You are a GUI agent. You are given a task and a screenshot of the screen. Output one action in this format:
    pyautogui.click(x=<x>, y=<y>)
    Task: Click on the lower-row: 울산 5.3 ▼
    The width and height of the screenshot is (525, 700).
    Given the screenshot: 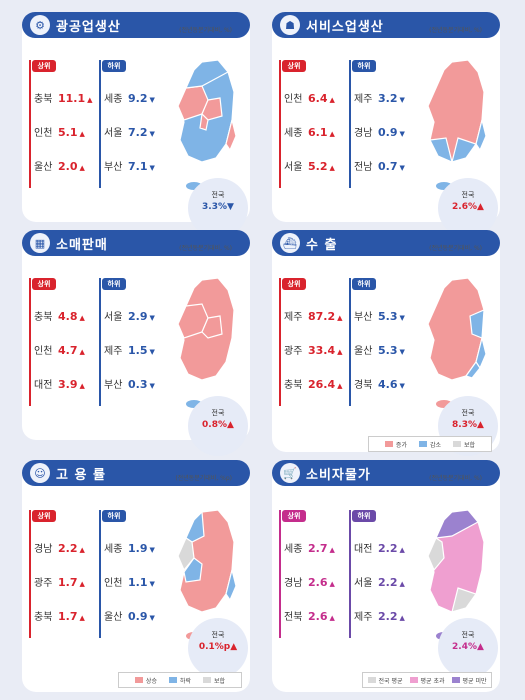 What is the action you would take?
    pyautogui.click(x=379, y=349)
    